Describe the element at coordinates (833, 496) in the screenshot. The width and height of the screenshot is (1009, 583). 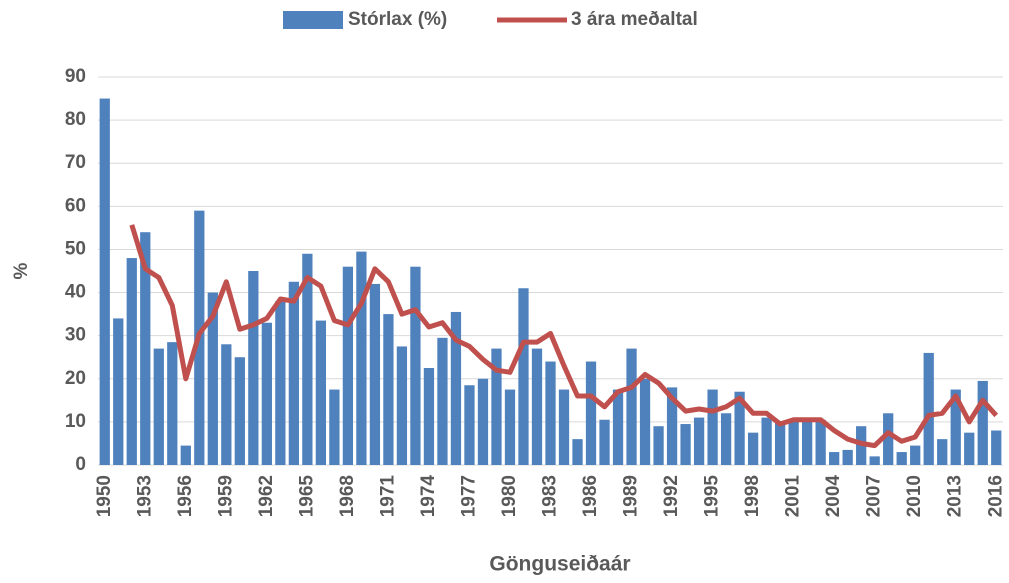
I see `x-tick-label: 2004` at that location.